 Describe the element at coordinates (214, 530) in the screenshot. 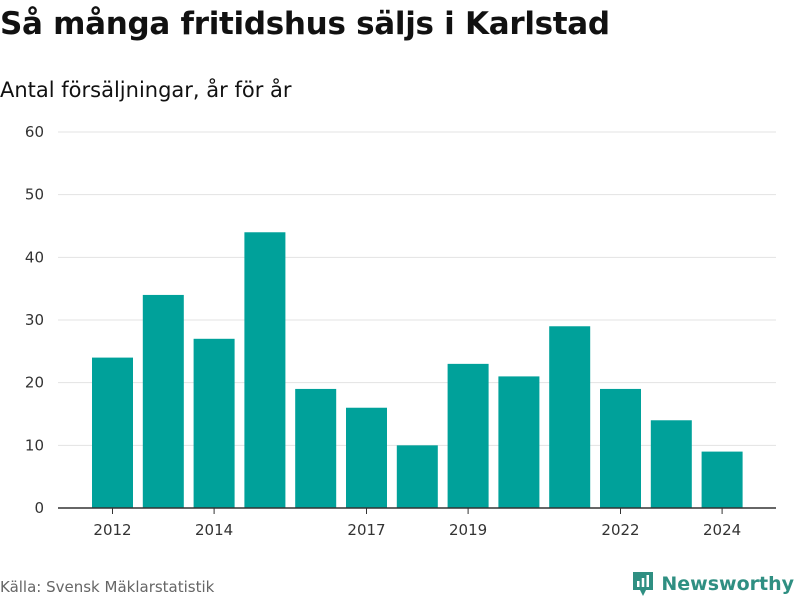

I see `x-tick-label-2014: 2014` at that location.